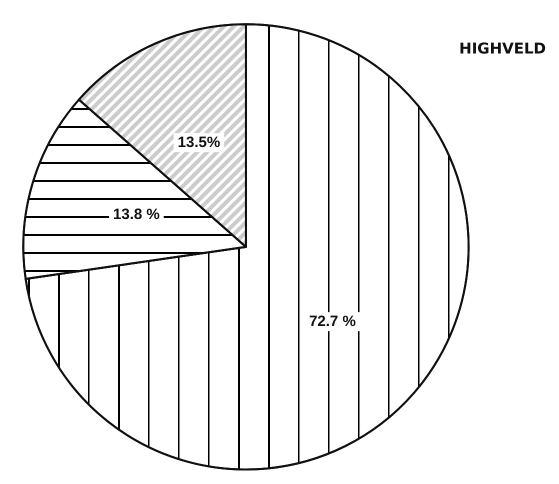 This screenshot has width=559, height=484. I want to click on data-label: 13.5%, so click(199, 143).